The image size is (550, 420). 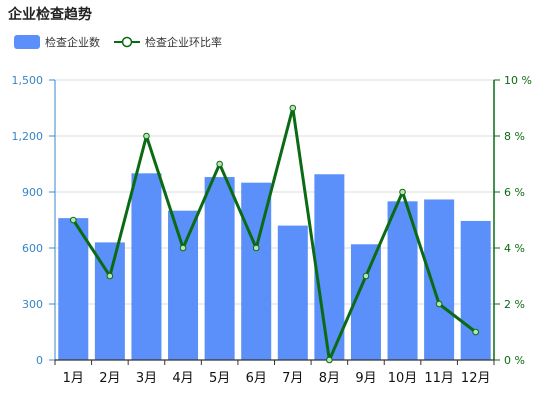 What do you see at coordinates (28, 136) in the screenshot?
I see `y-left-tick-label: 1,200` at bounding box center [28, 136].